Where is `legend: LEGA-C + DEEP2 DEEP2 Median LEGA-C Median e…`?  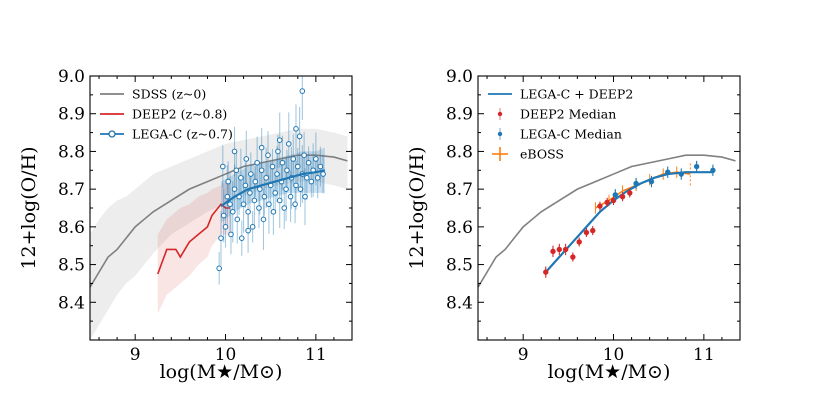
legend: LEGA-C + DEEP2 DEEP2 Median LEGA-C Median e… is located at coordinates (560, 124).